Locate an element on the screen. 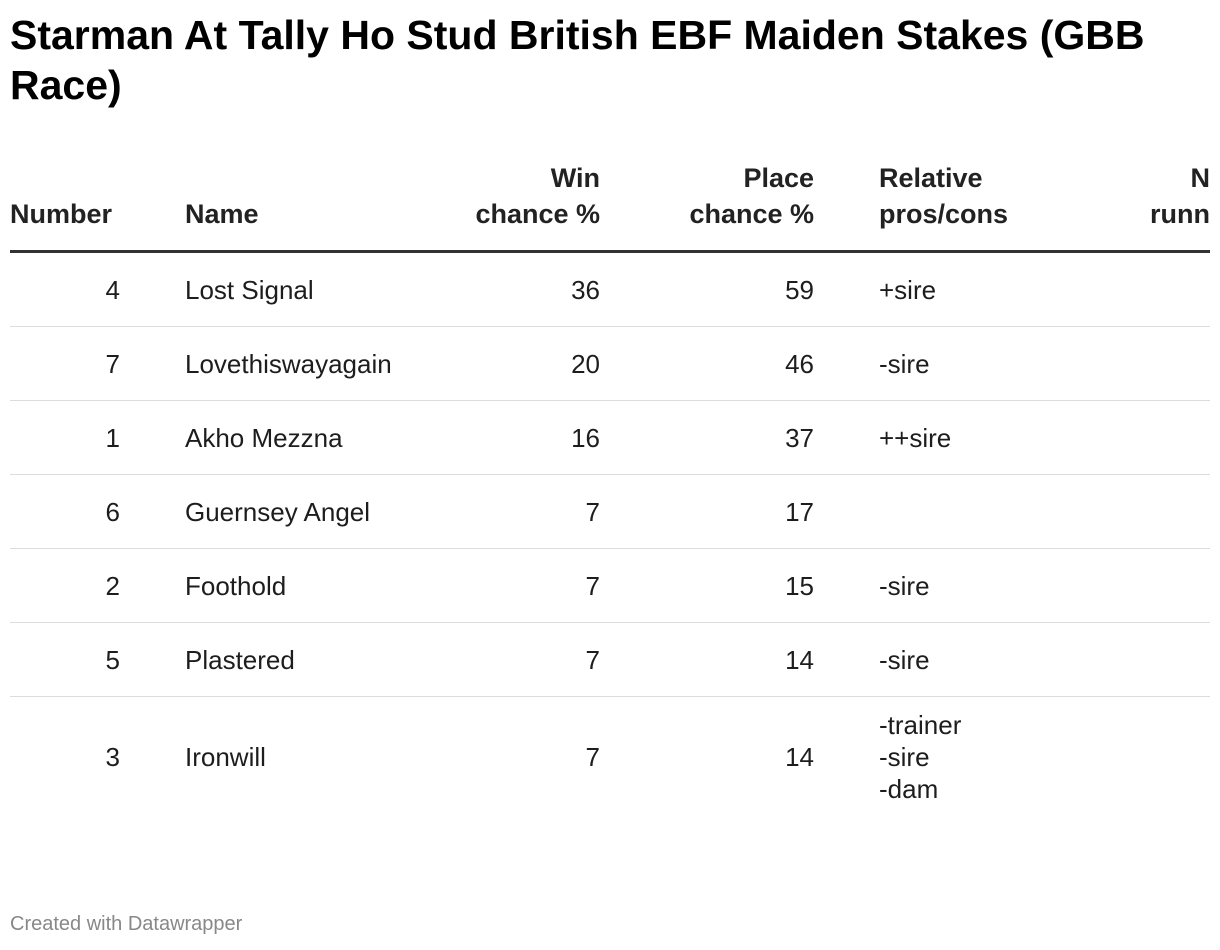 This screenshot has height=950, width=1220. table-cell: 17 is located at coordinates (707, 511).